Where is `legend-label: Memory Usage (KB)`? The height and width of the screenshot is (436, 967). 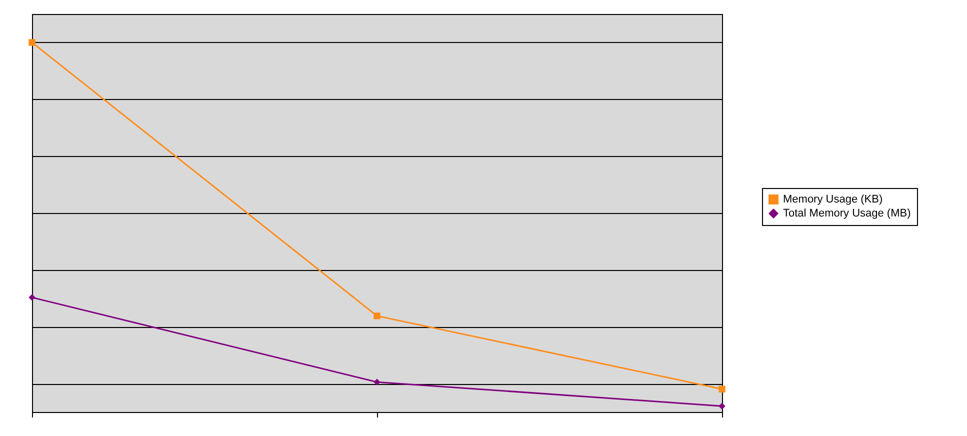
legend-label: Memory Usage (KB) is located at coordinates (833, 200).